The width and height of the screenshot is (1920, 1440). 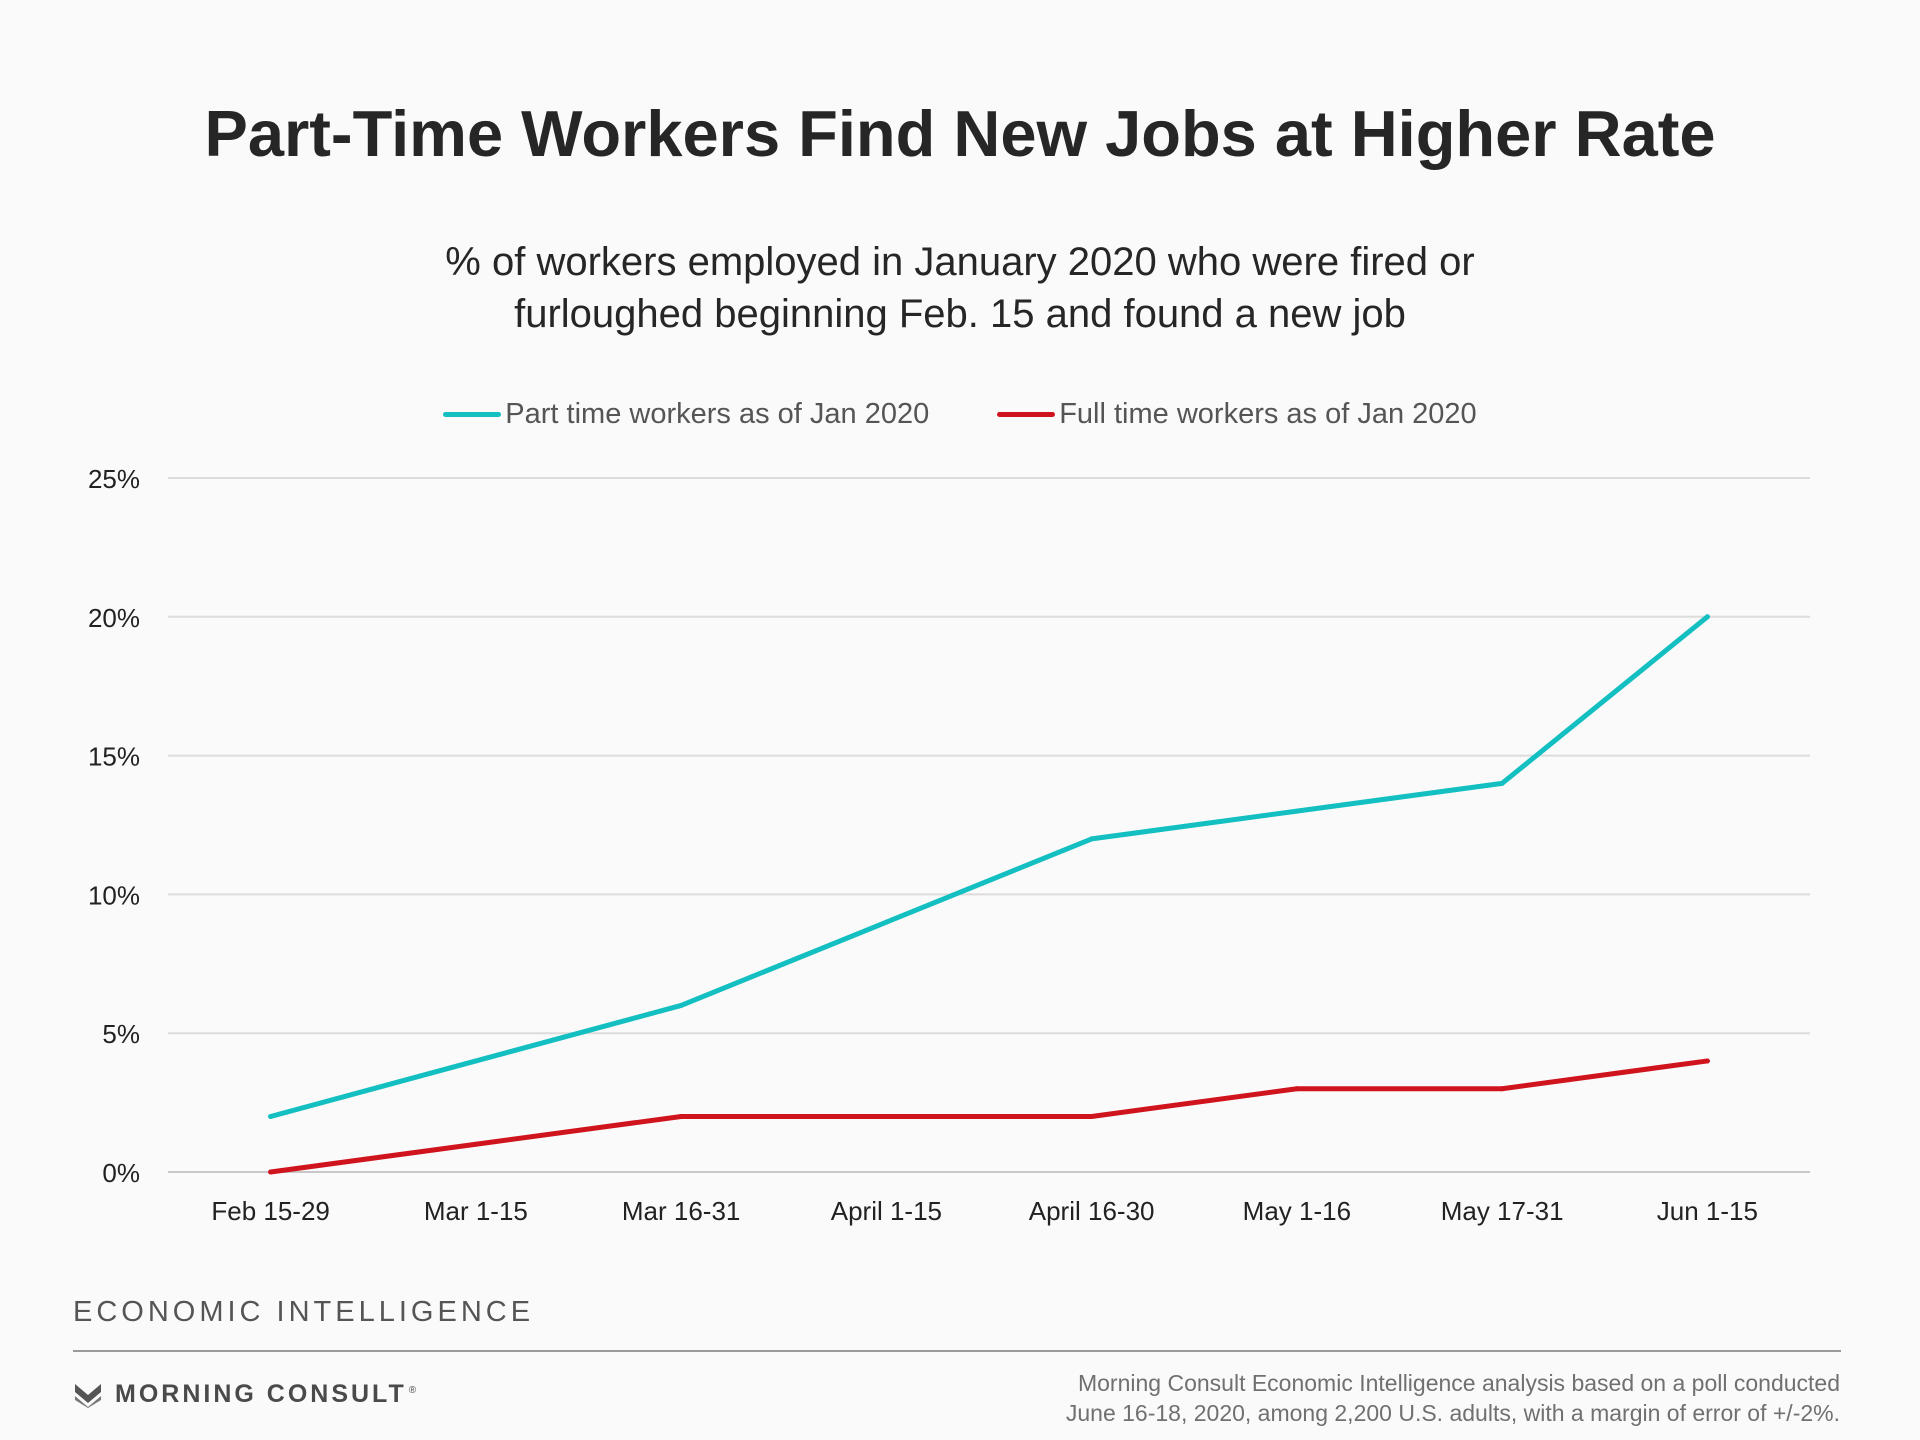 I want to click on section-label: ECONOMIC INTELLIGENCE, so click(x=304, y=1312).